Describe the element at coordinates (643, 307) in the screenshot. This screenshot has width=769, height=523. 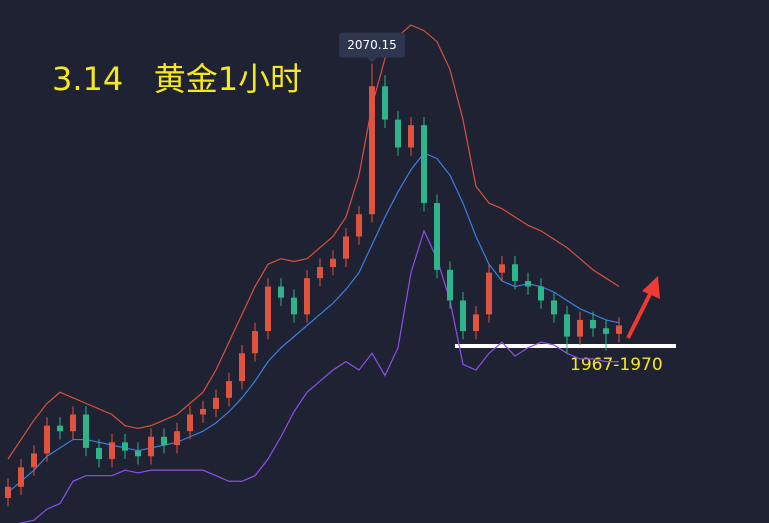
I see `arrow` at that location.